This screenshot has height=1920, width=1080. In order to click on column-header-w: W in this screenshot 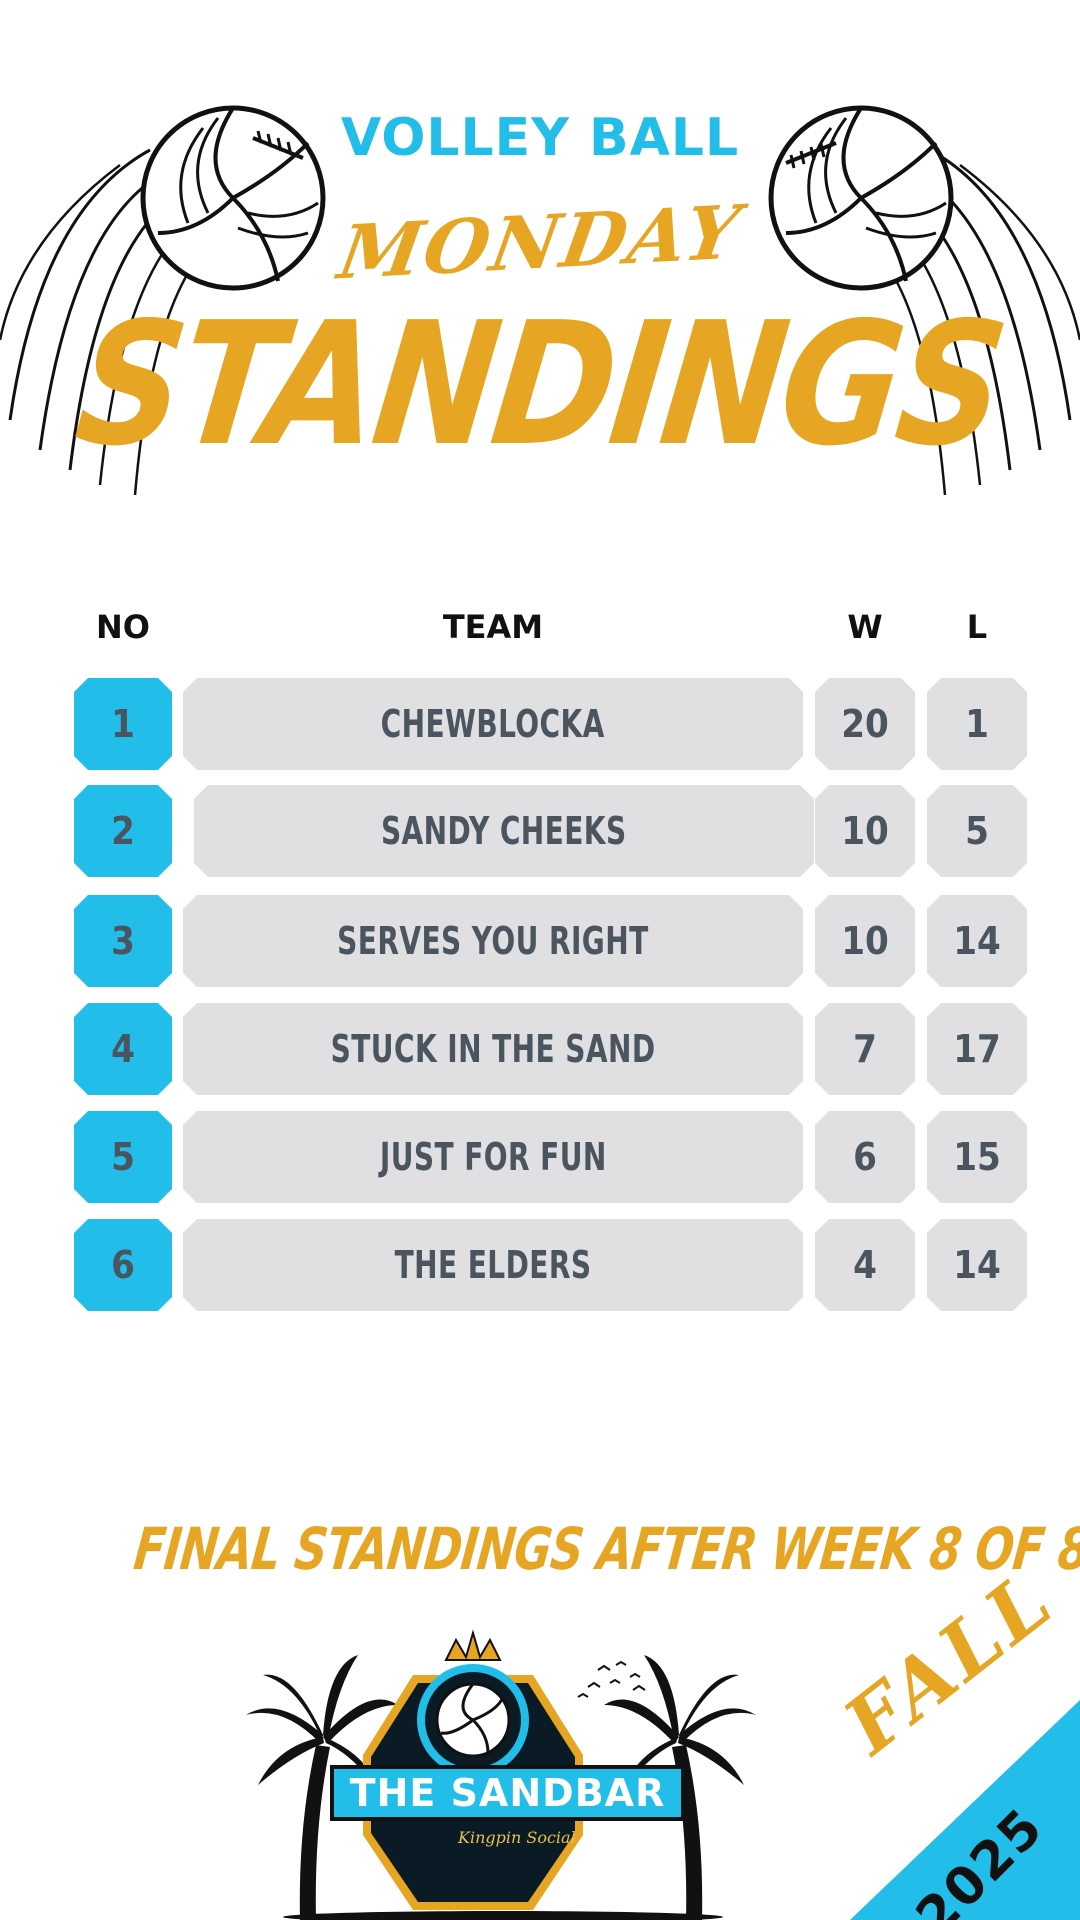, I will do `click(865, 627)`.